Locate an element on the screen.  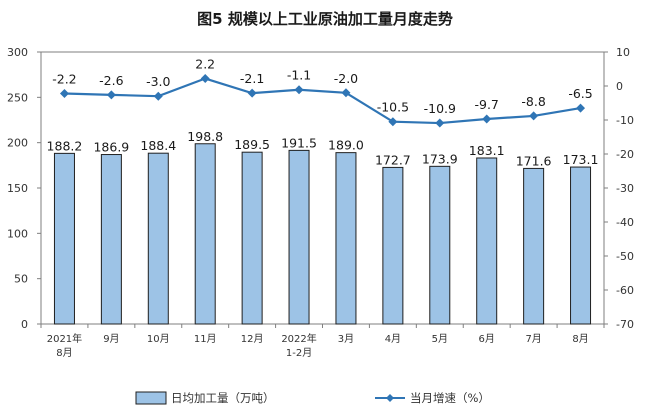
right-axis-tick-label: -10 is located at coordinates (625, 120).